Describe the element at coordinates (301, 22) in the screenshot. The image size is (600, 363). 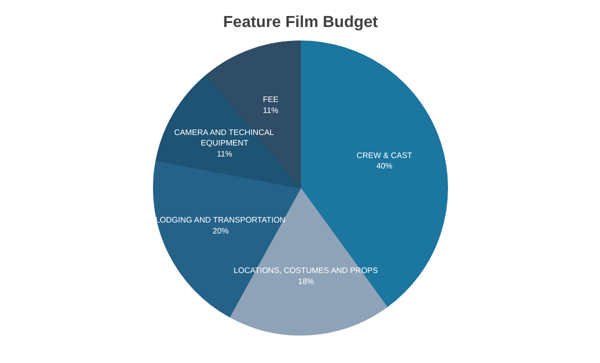
I see `chart-title: Feature Film Budget` at that location.